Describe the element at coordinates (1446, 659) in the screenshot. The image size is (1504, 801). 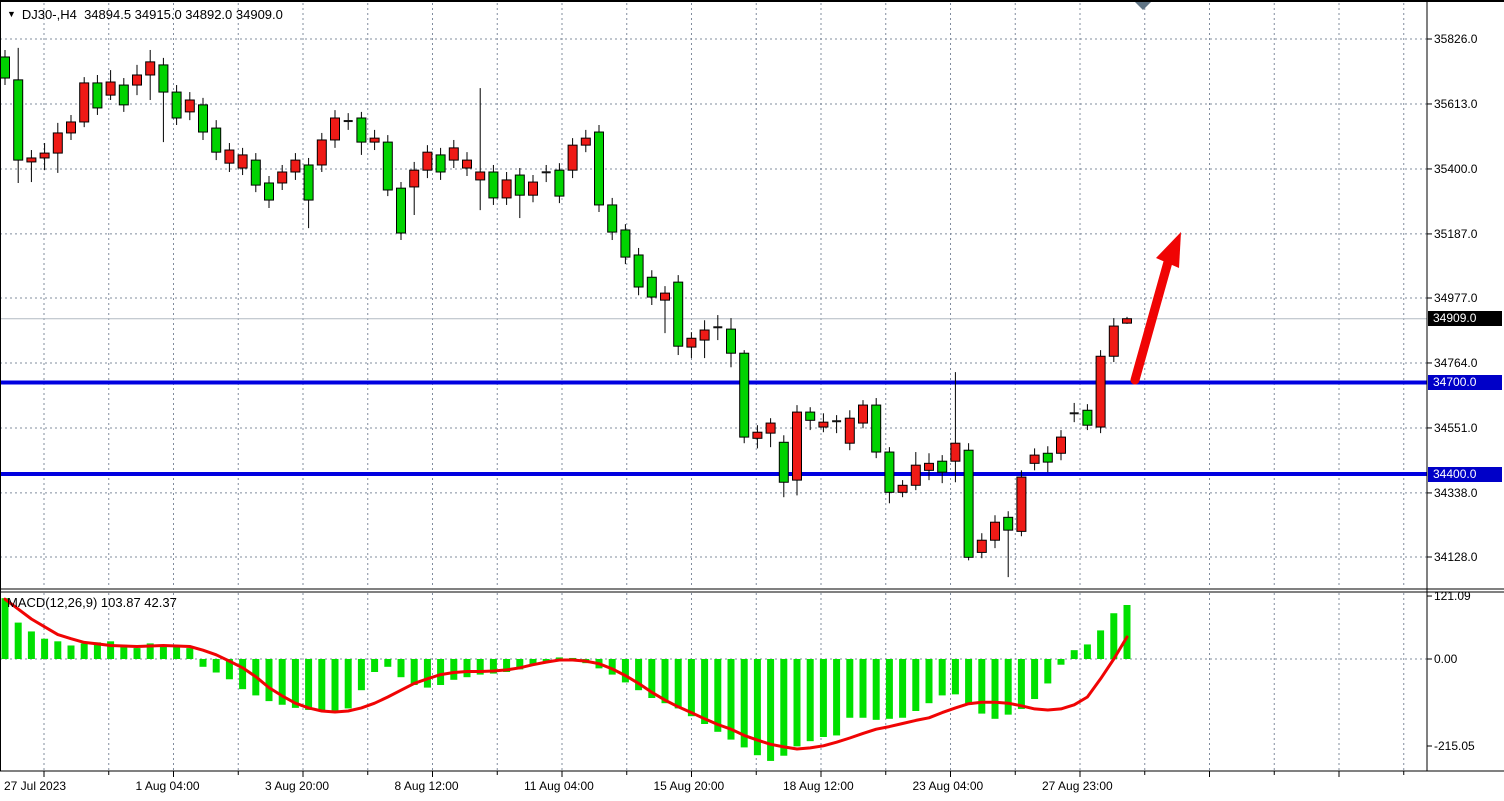
I see `macd-axis-label: 0.00` at that location.